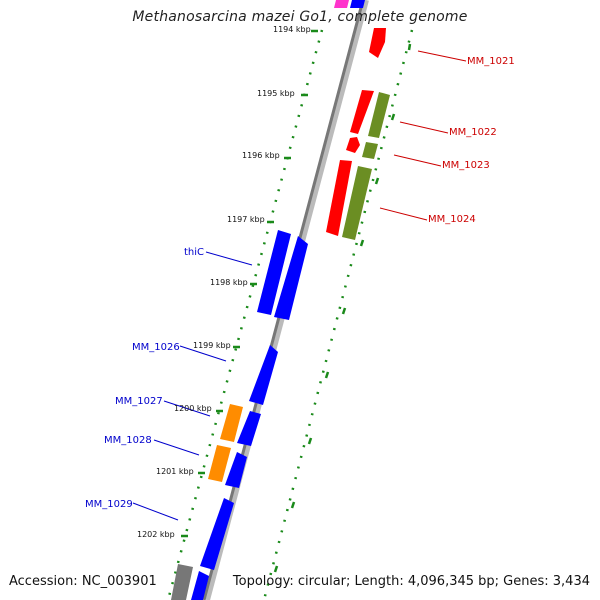  Describe the element at coordinates (292, 29) in the screenshot. I see `tick-label-1194: 1194 kbp` at that location.